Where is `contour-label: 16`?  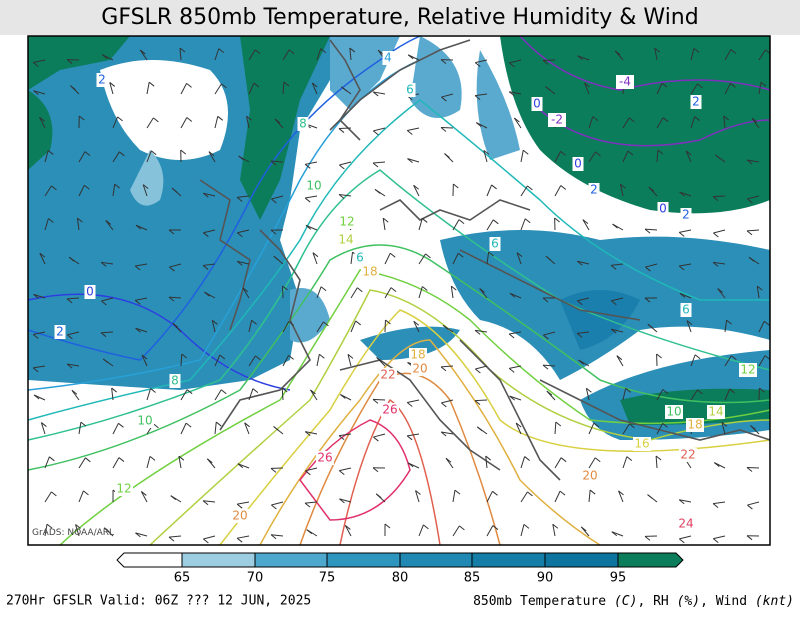 contour-label: 16 is located at coordinates (641, 444).